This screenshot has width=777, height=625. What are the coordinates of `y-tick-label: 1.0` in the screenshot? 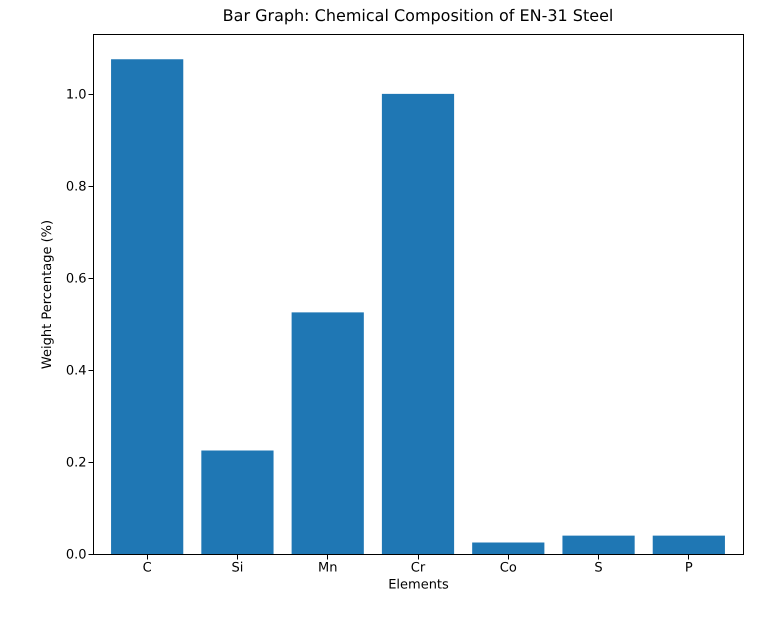 It's located at (76, 94).